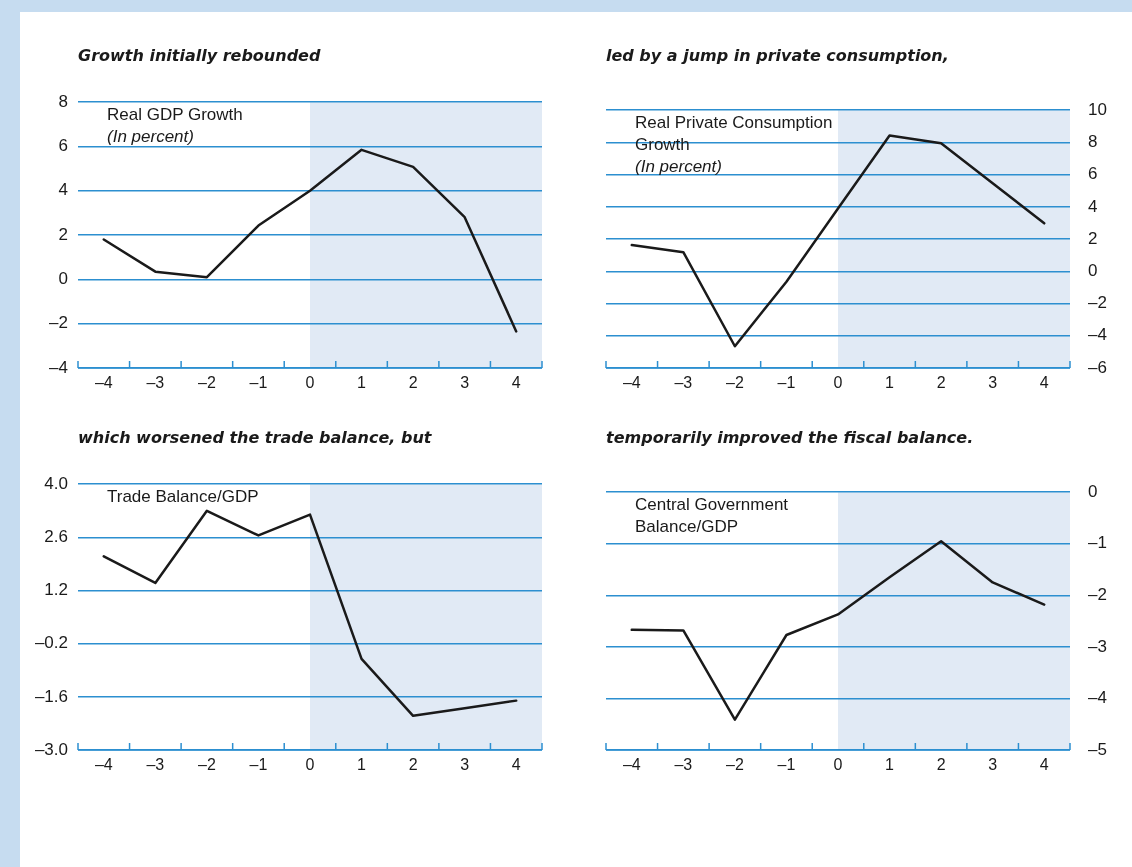  Describe the element at coordinates (51, 749) in the screenshot. I see `y-tick-label: –3.0` at that location.